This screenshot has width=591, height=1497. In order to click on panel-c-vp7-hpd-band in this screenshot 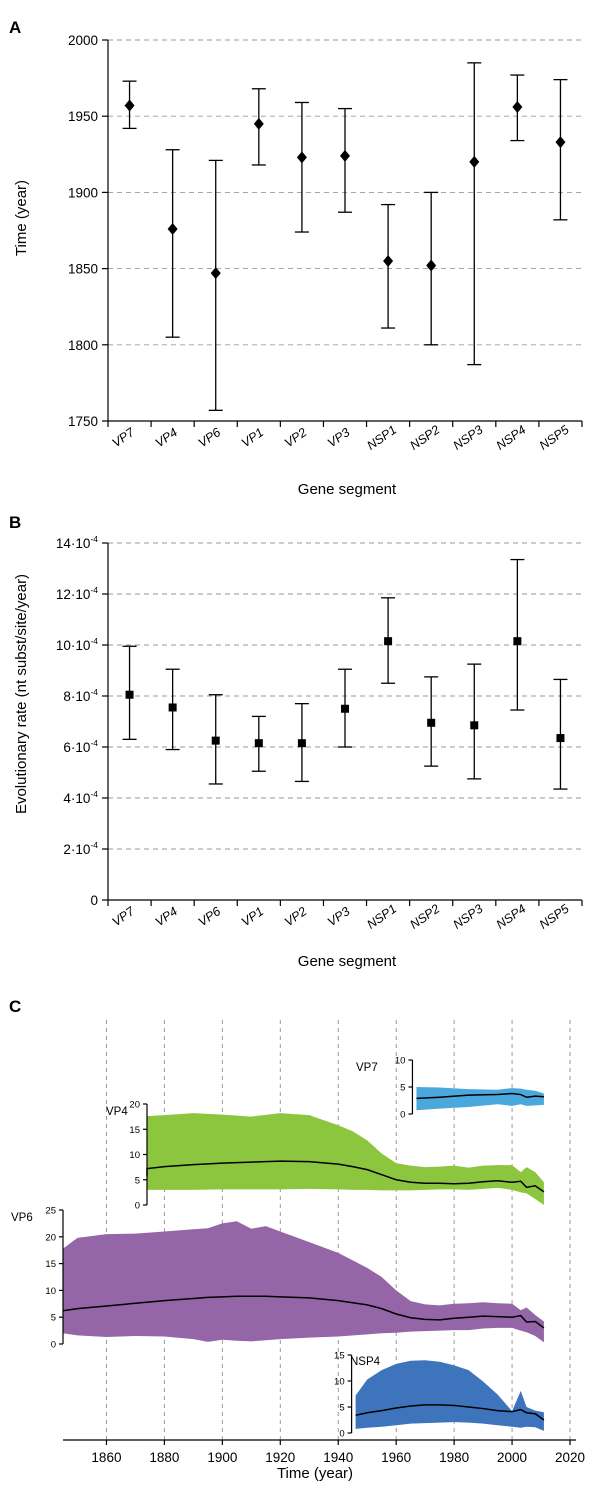, I will do `click(480, 1099)`.